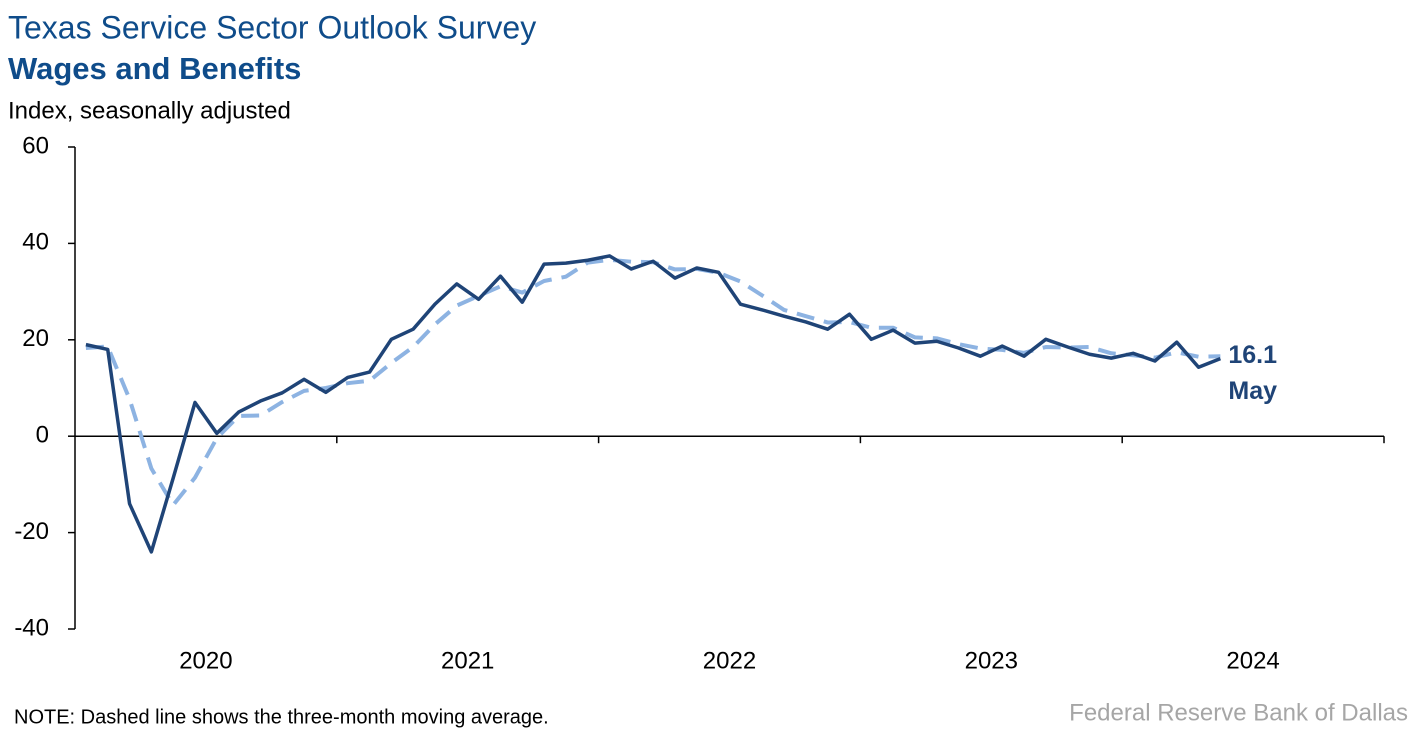 Image resolution: width=1422 pixels, height=738 pixels. Describe the element at coordinates (1238, 712) in the screenshot. I see `source: Federal Reserve Bank of Dallas` at that location.